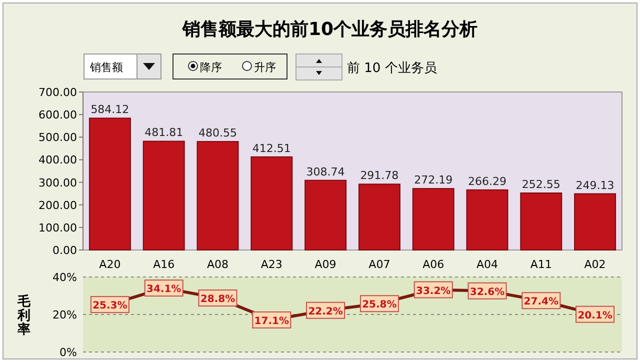 This screenshot has width=640, height=364. What do you see at coordinates (57, 205) in the screenshot?
I see `y-tick-label: 200.00` at bounding box center [57, 205].